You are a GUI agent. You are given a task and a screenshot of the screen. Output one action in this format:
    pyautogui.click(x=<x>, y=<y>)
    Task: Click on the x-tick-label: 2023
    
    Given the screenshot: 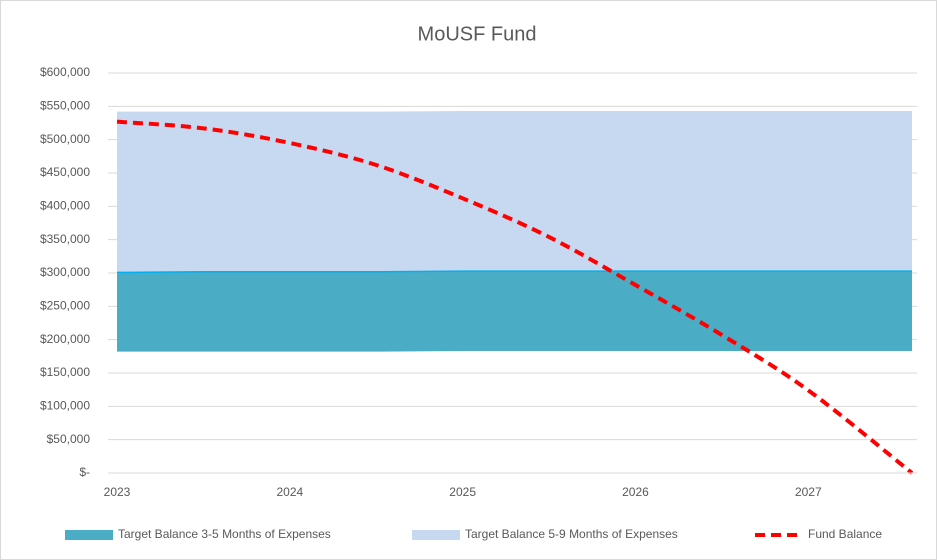 What is the action you would take?
    pyautogui.click(x=117, y=492)
    